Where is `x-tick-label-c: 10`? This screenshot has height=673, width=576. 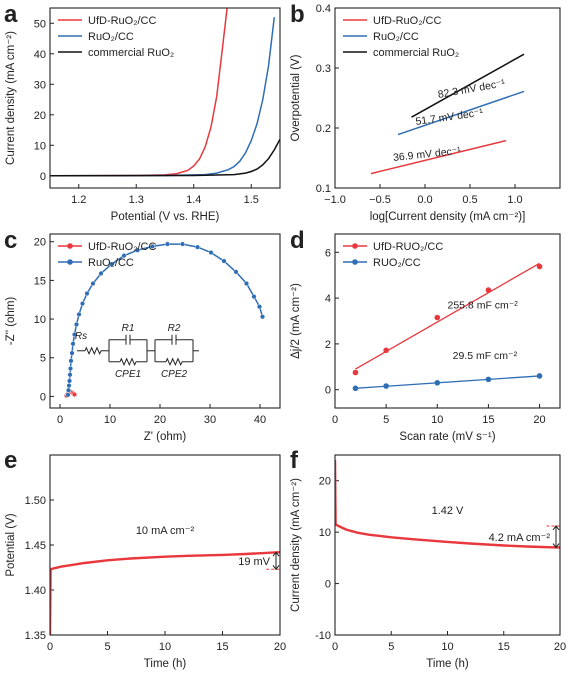 x-tick-label-c: 10 is located at coordinates (110, 420).